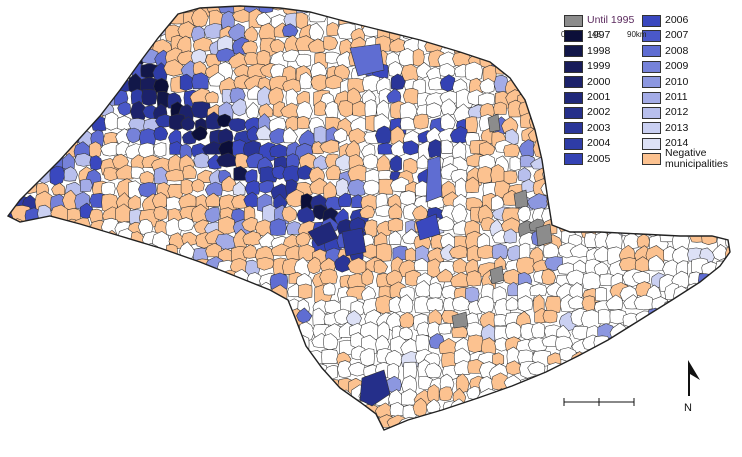  What do you see at coordinates (694, 378) in the screenshot?
I see `north-arrow-icon` at bounding box center [694, 378].